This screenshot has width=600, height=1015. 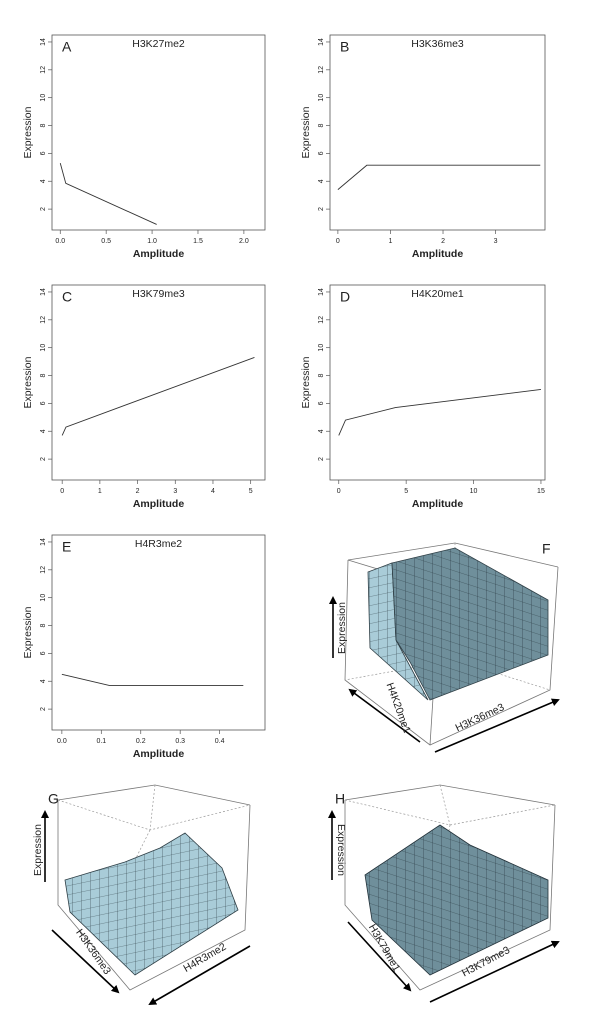 I want to click on panel-label: E, so click(x=66, y=547).